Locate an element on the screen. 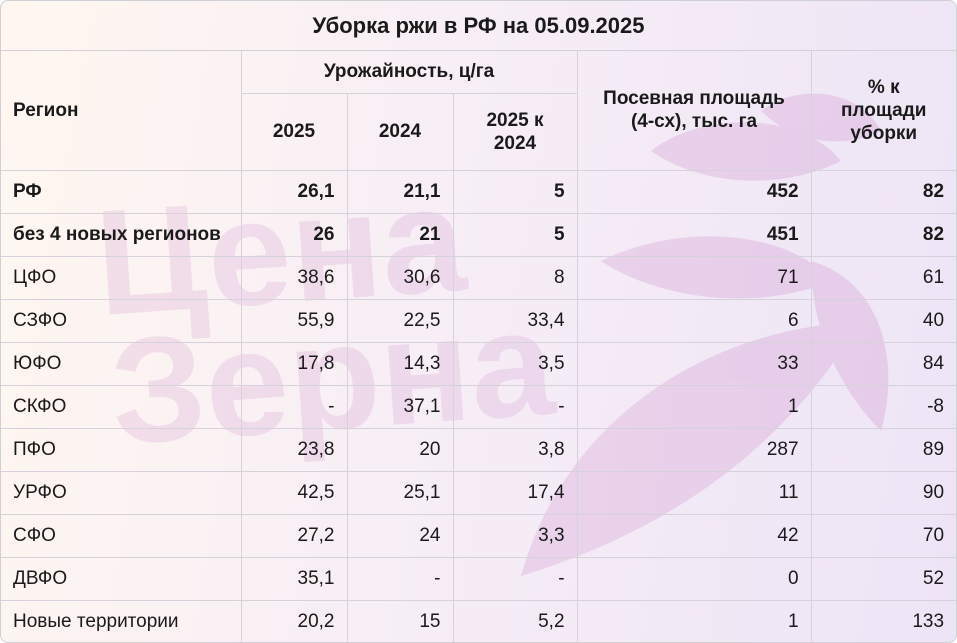 This screenshot has height=643, width=957. cell-region: ДВФО is located at coordinates (121, 578).